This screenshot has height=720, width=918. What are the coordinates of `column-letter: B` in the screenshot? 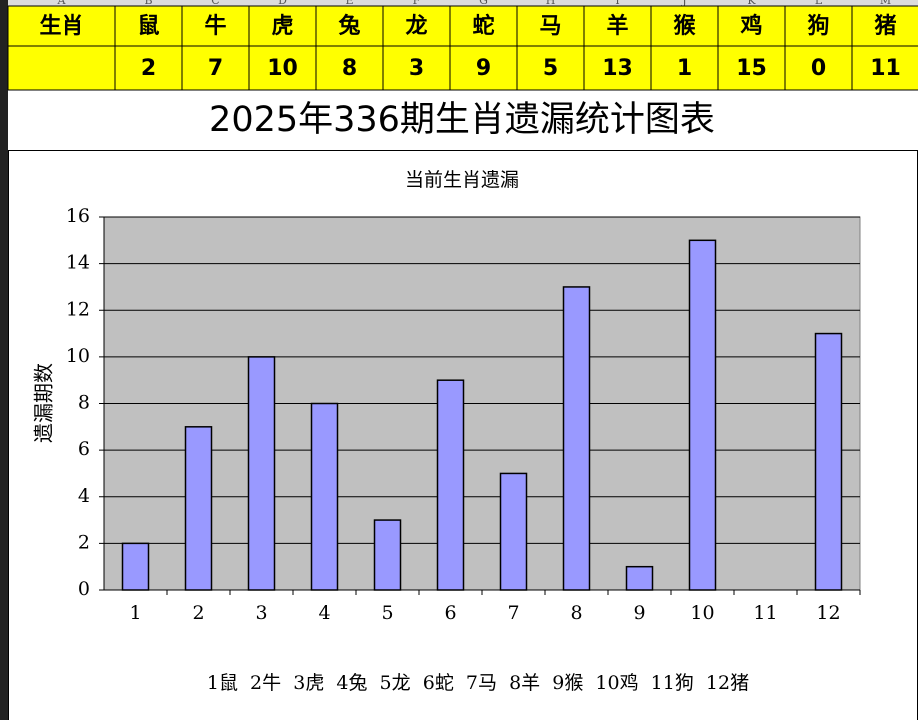 It's located at (148, 3).